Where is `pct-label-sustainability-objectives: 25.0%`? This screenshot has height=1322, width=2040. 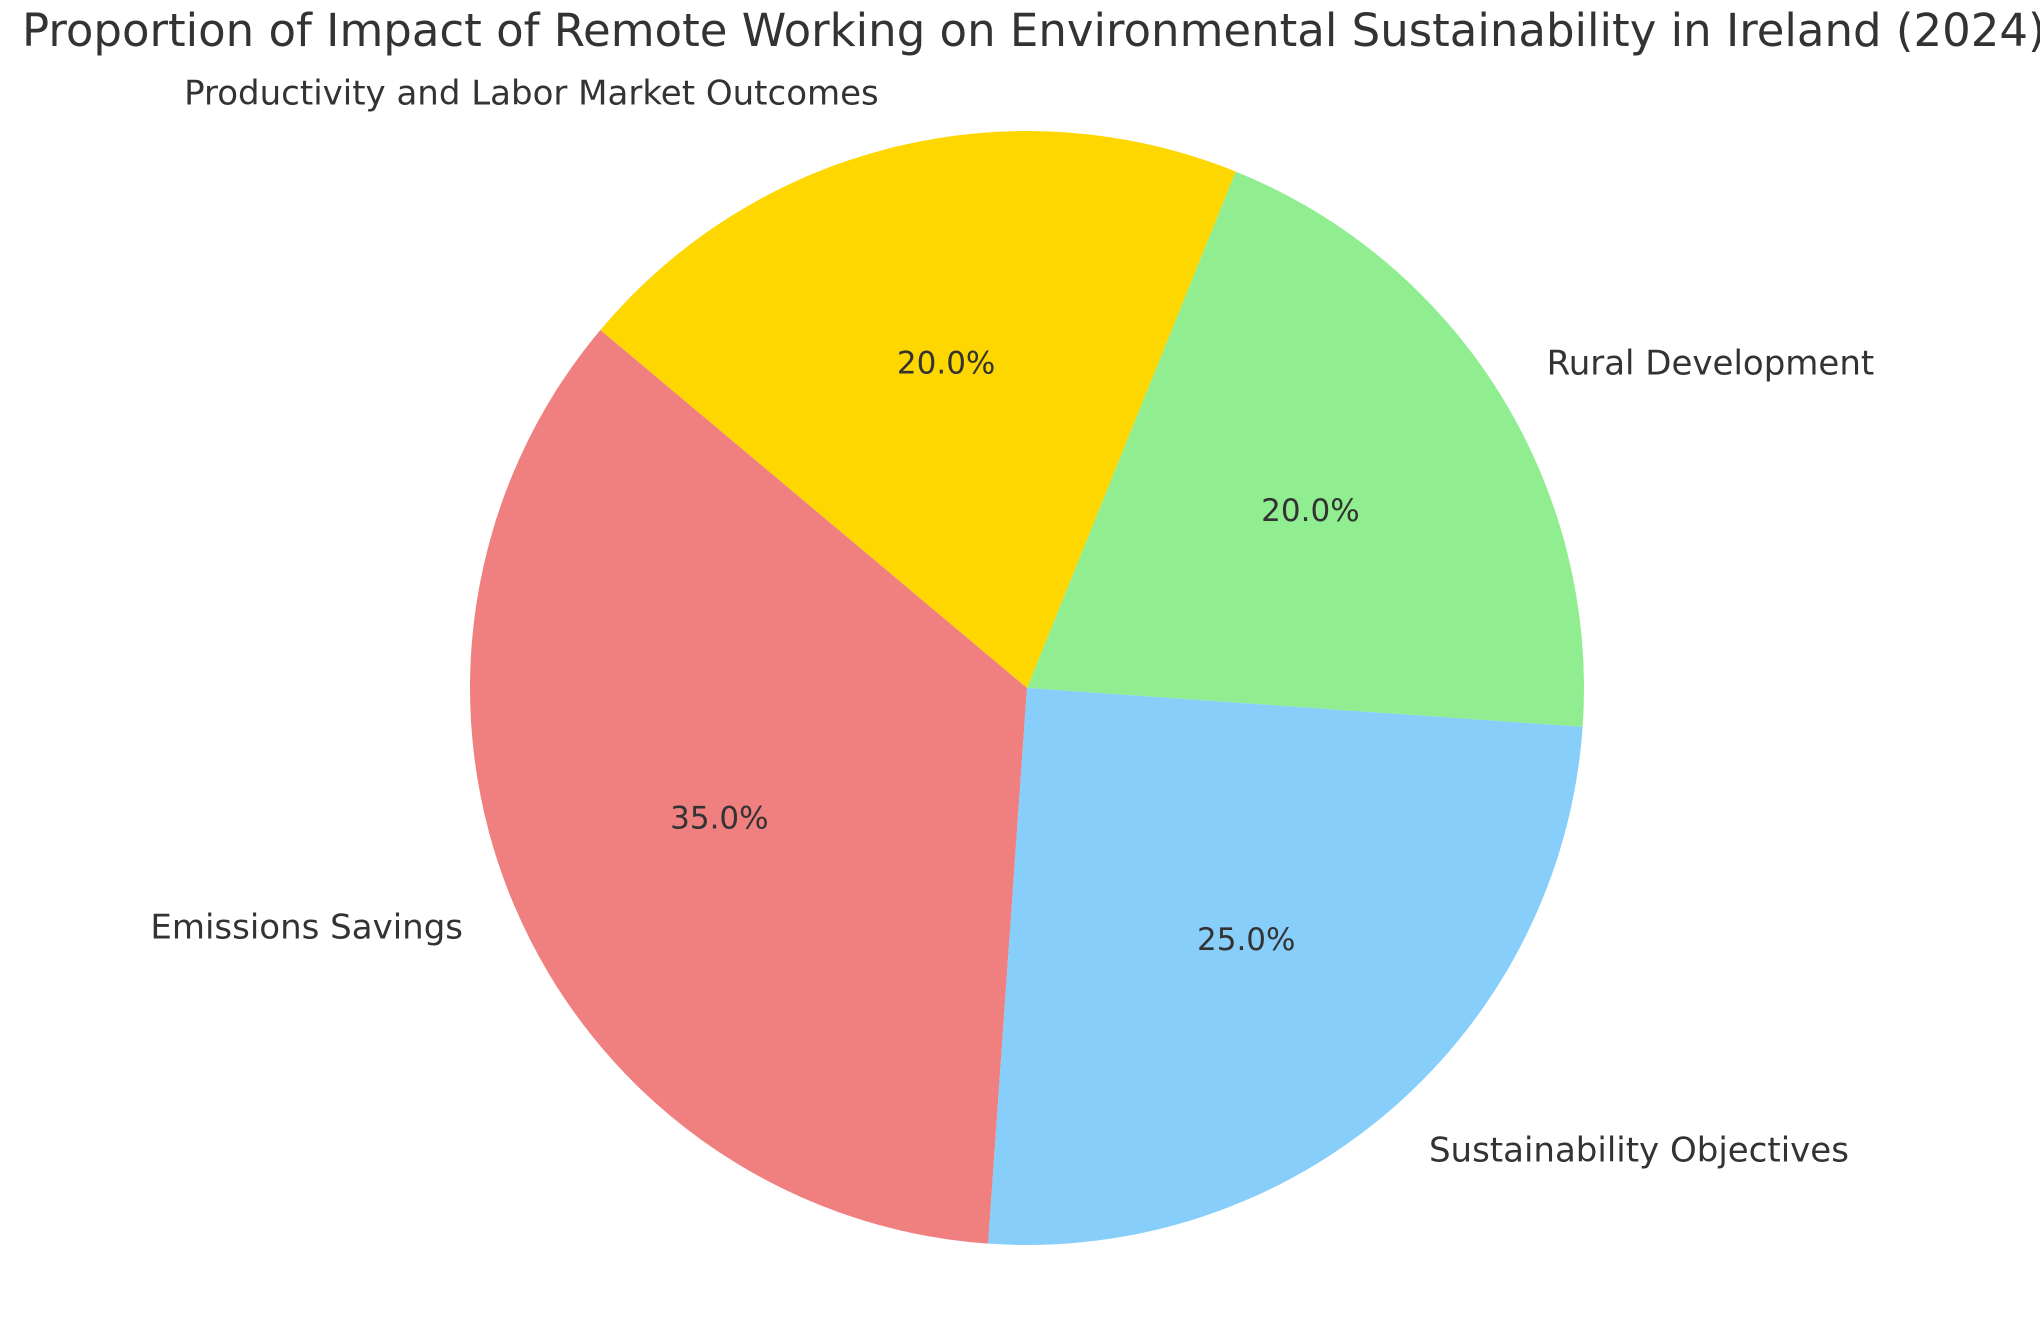 pct-label-sustainability-objectives: 25.0% is located at coordinates (1246, 940).